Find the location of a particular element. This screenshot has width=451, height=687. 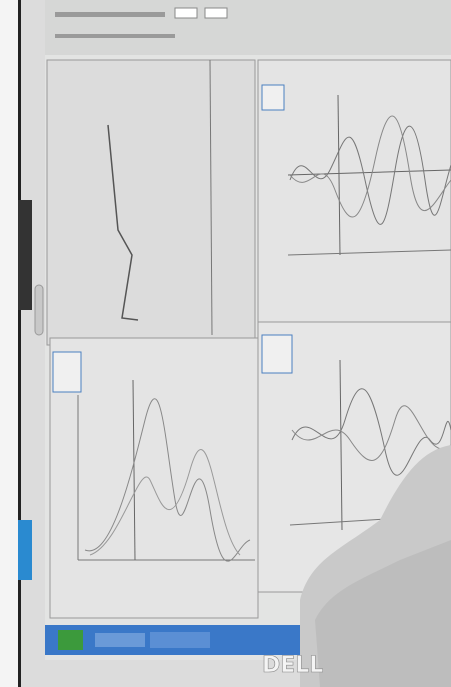

taskbar-item is located at coordinates (180, 640).